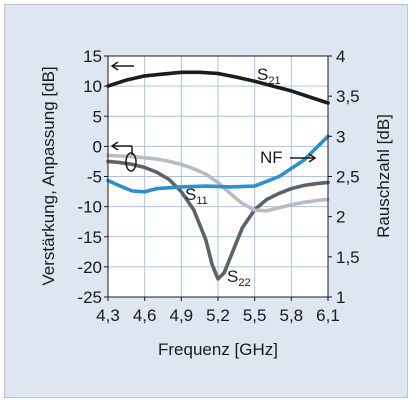 Image resolution: width=413 pixels, height=403 pixels. What do you see at coordinates (340, 297) in the screenshot?
I see `y-right-tick-label: 1` at bounding box center [340, 297].